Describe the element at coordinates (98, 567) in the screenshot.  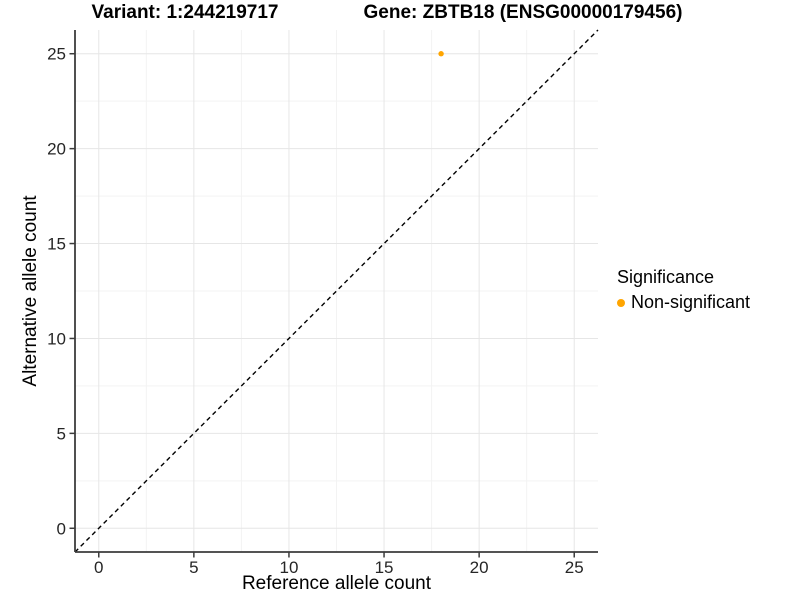
I see `x-tick-label: 0` at that location.